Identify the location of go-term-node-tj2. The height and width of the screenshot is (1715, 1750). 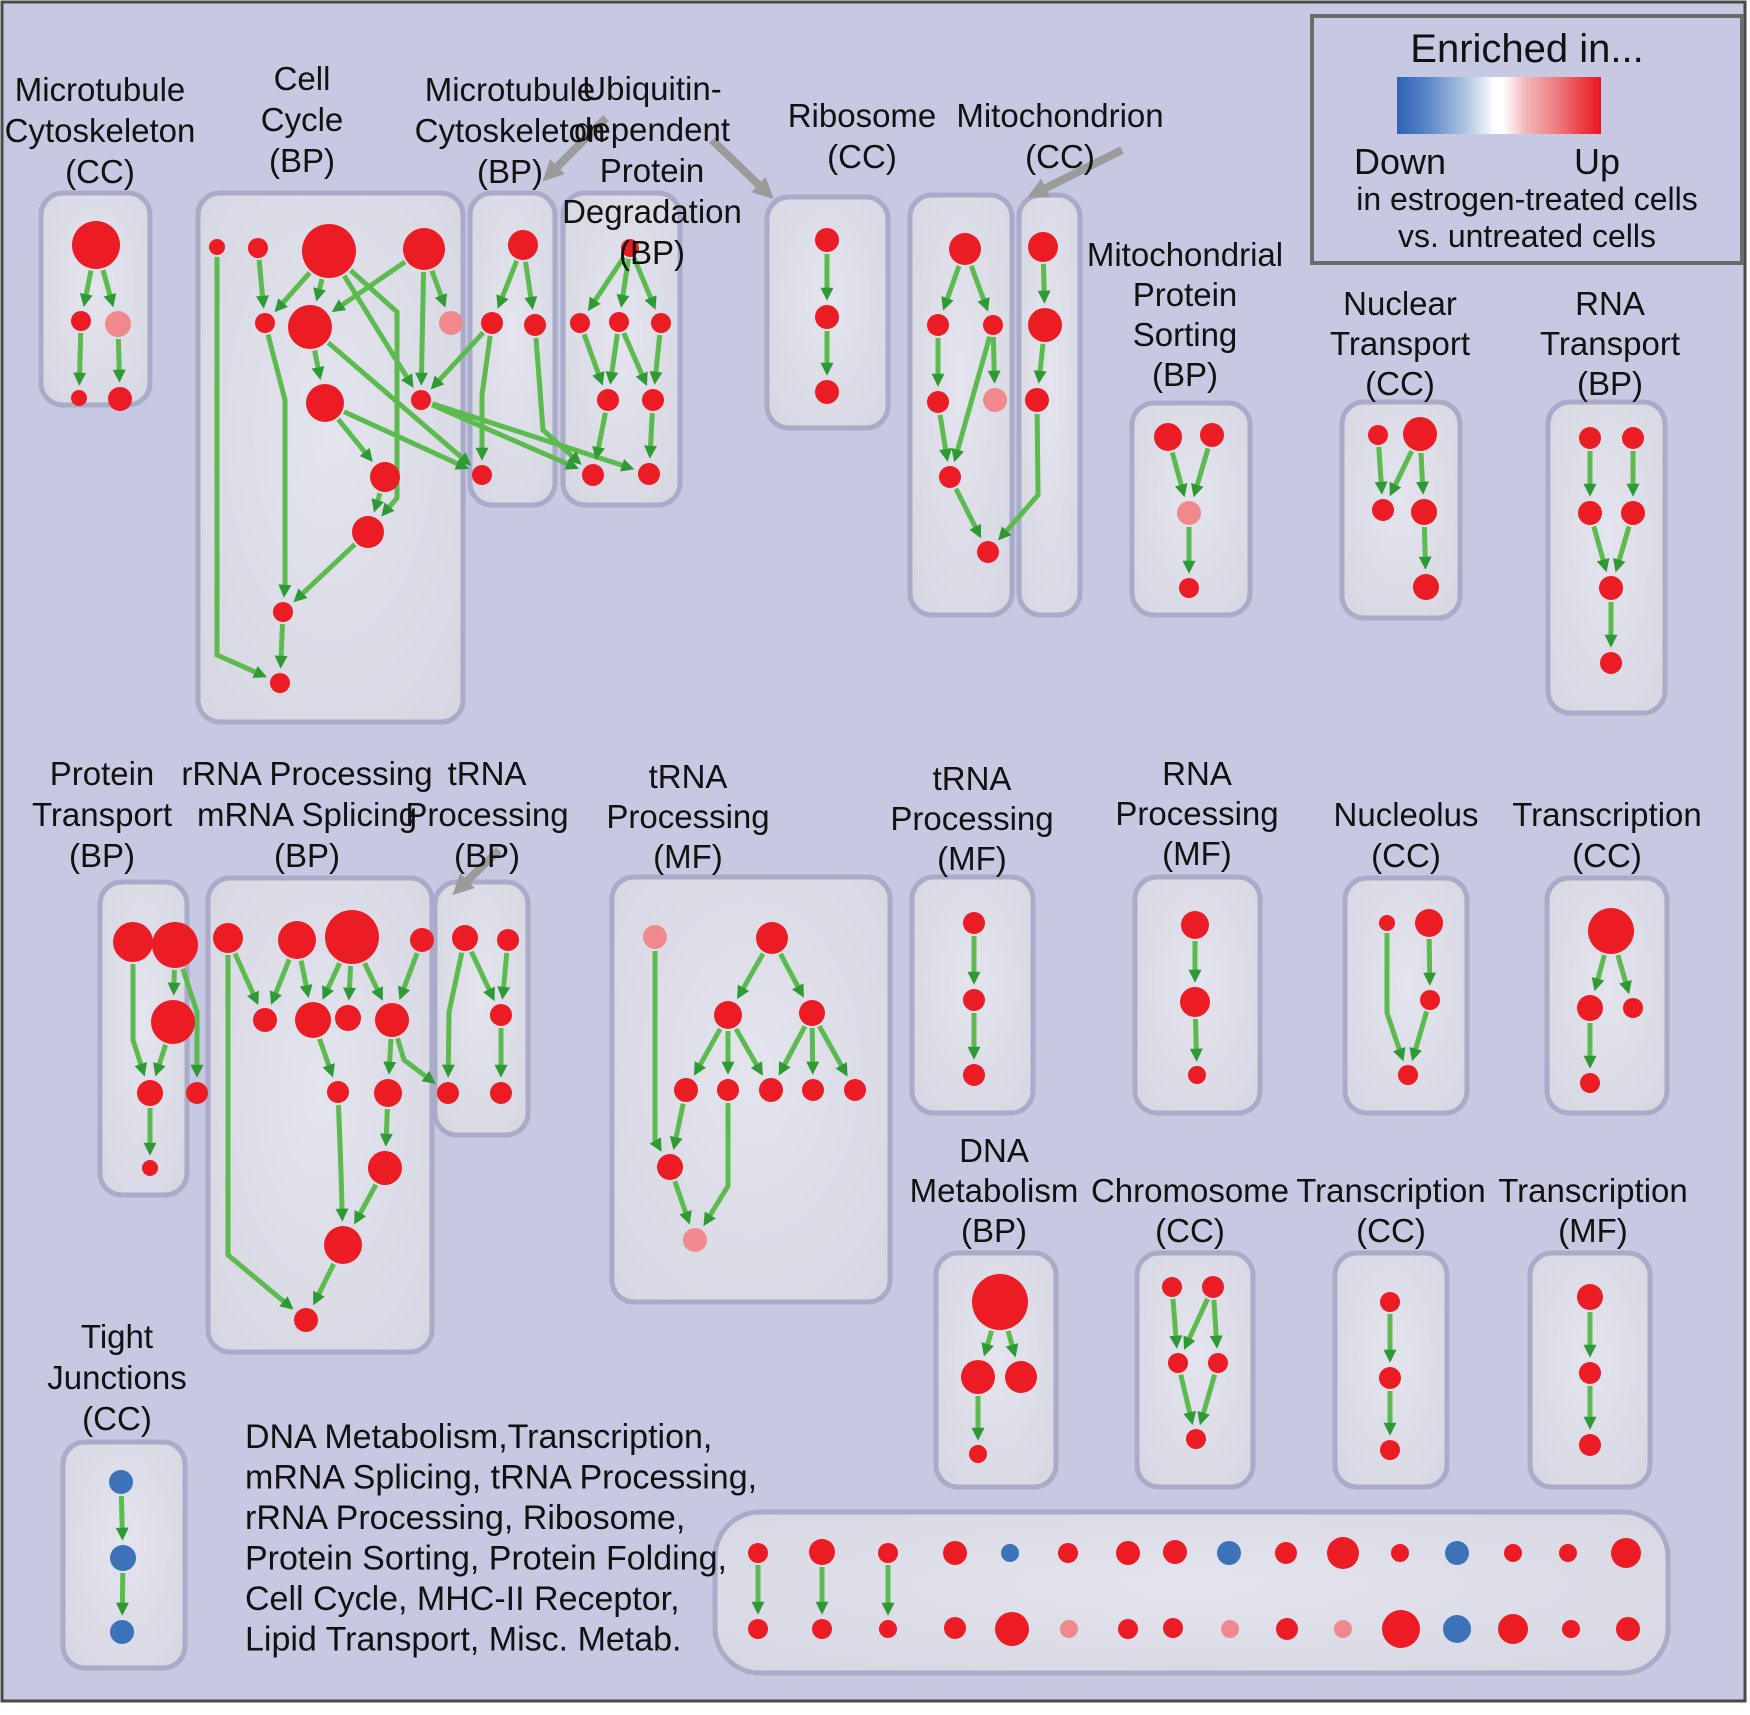
(123, 1558).